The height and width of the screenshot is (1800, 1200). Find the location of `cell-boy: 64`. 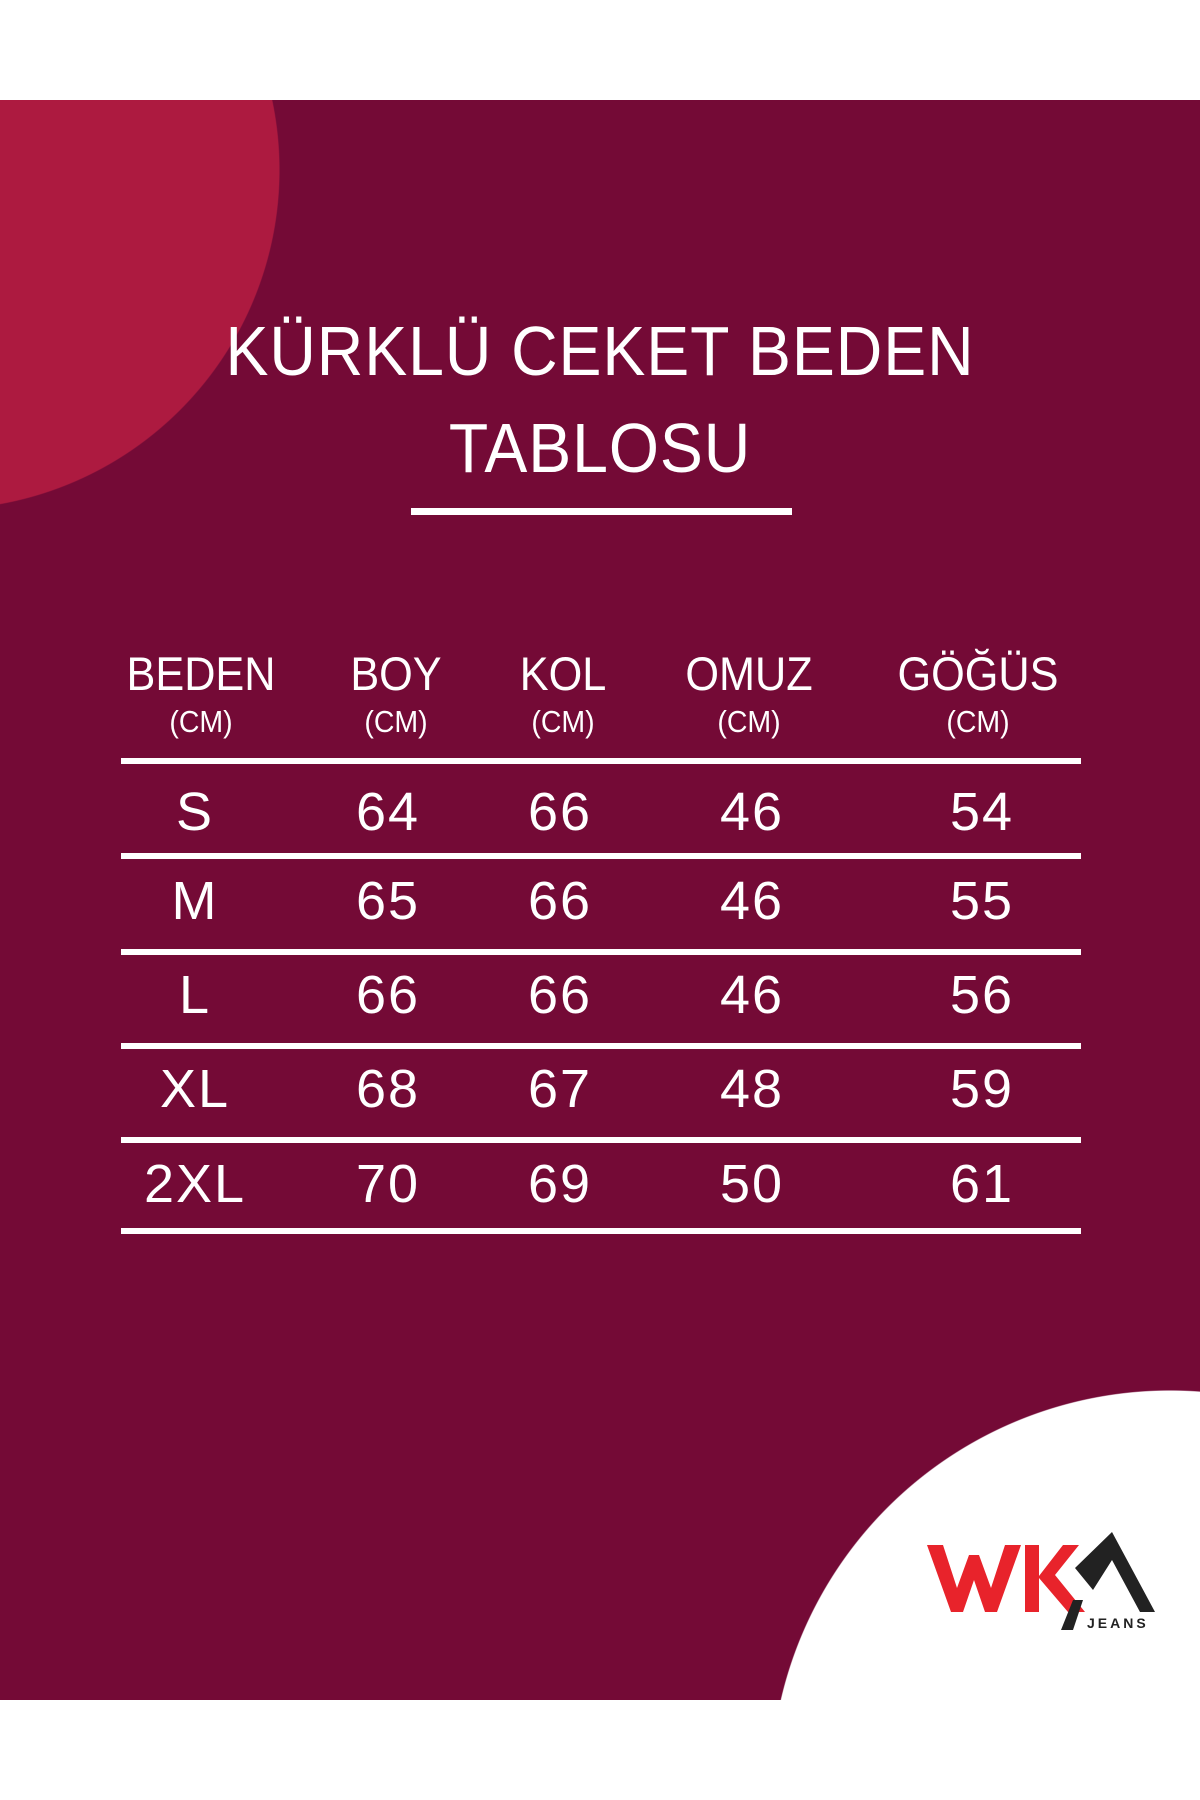

cell-boy: 64 is located at coordinates (388, 812).